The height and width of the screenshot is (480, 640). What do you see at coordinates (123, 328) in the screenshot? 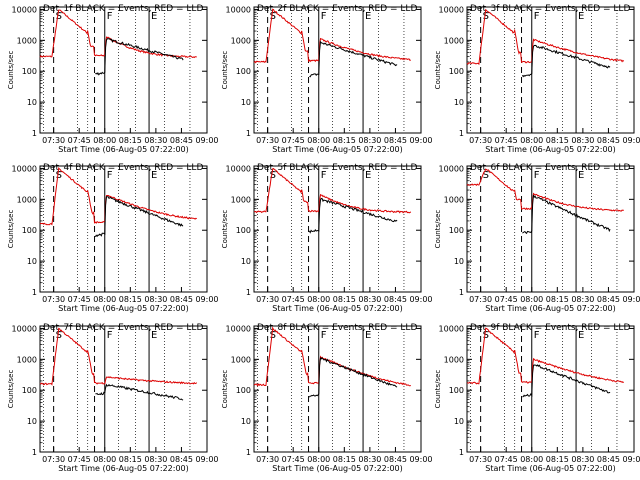
I see `panel-title: Det_7f BLACK = Events, RED = LLD` at bounding box center [123, 328].